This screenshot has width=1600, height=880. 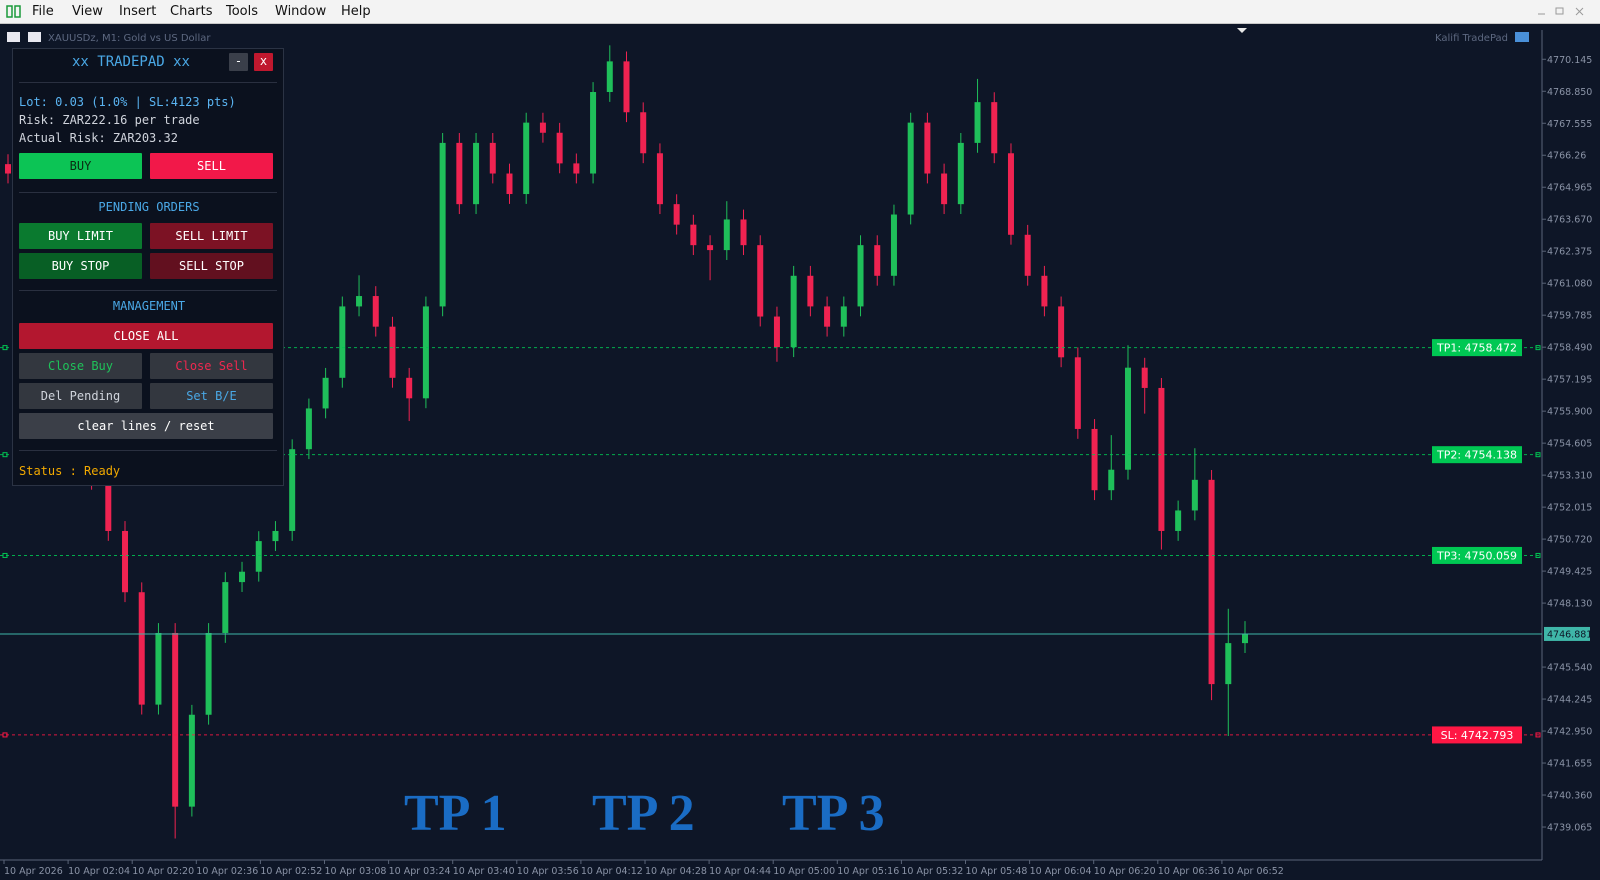 I want to click on x-tick-label: 10 Apr 2026, so click(x=33, y=871).